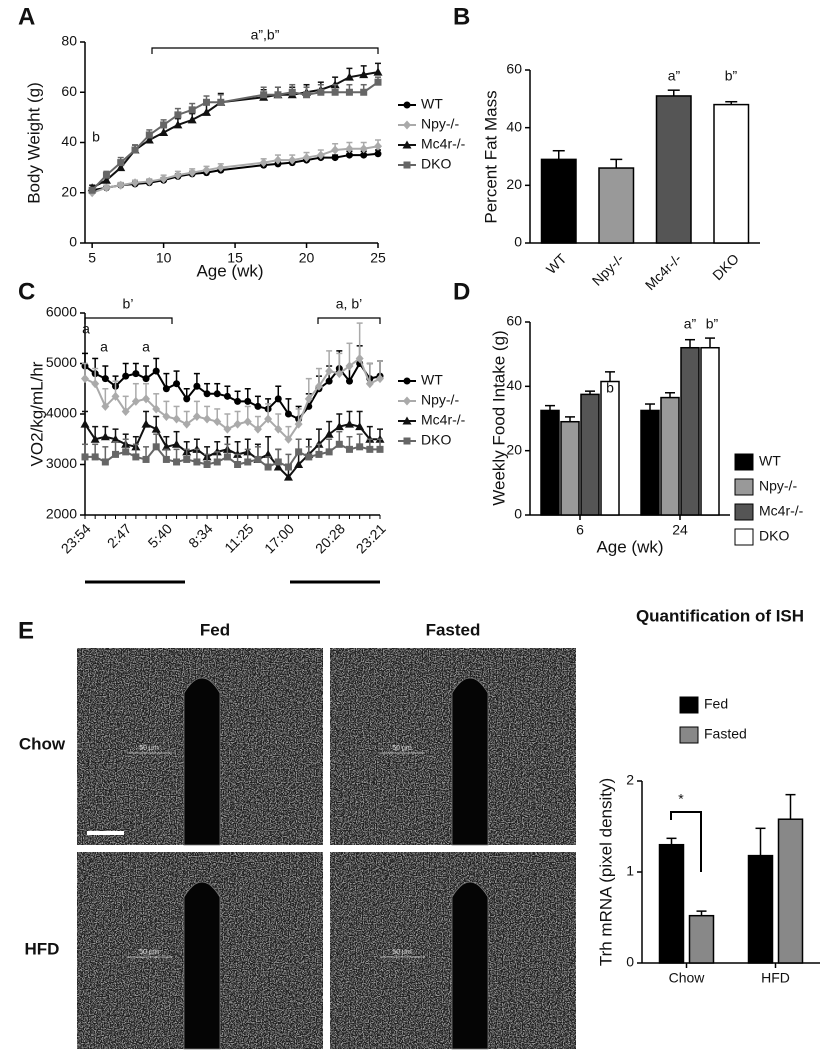  What do you see at coordinates (229, 270) in the screenshot?
I see `x-axis-label: Age (wk)` at bounding box center [229, 270].